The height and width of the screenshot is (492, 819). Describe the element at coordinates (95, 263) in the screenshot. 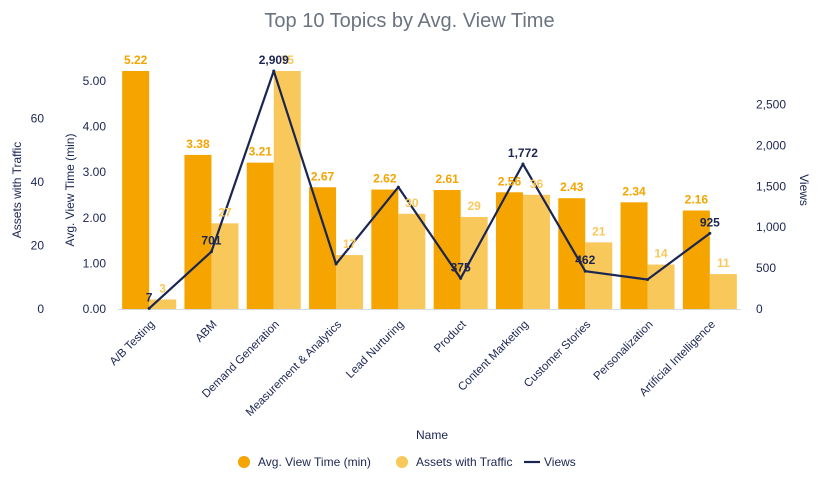

I see `y-tick-avg: 1.00` at that location.